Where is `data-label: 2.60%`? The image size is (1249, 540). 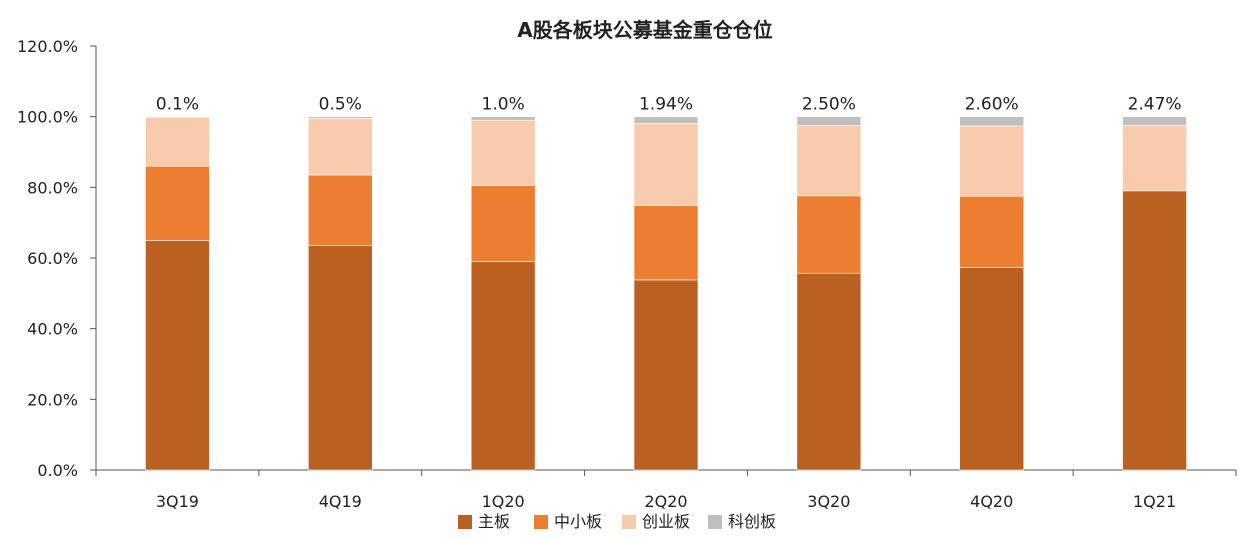
data-label: 2.60% is located at coordinates (992, 105).